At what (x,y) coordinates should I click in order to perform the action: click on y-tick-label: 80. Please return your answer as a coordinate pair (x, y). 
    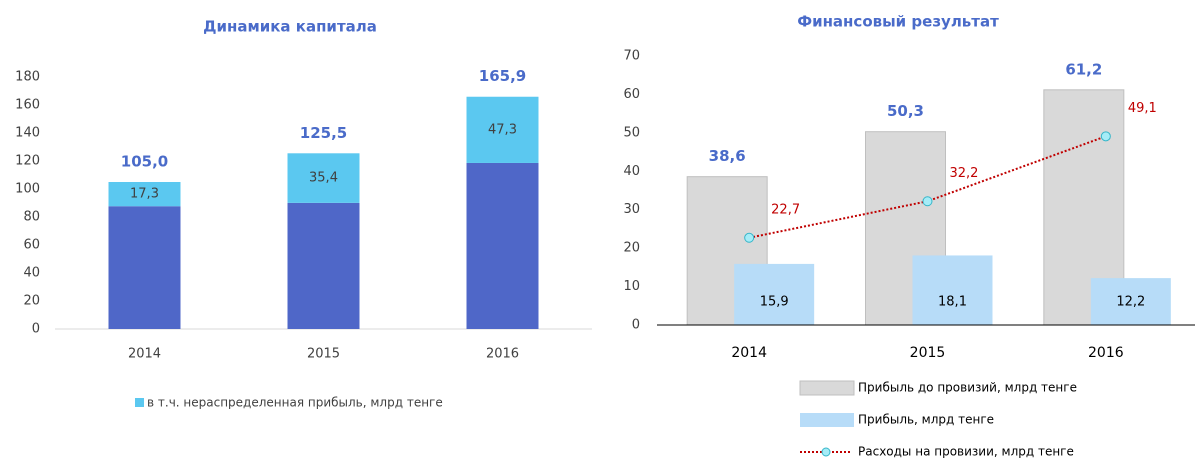
    Looking at the image, I should click on (31, 217).